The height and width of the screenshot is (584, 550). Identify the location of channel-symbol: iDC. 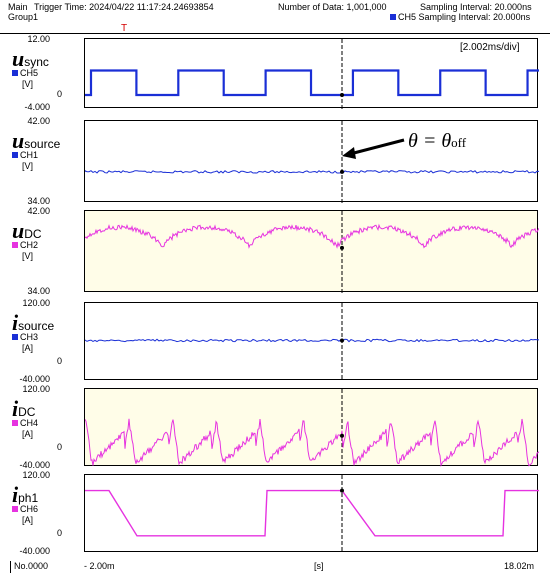
(23, 409).